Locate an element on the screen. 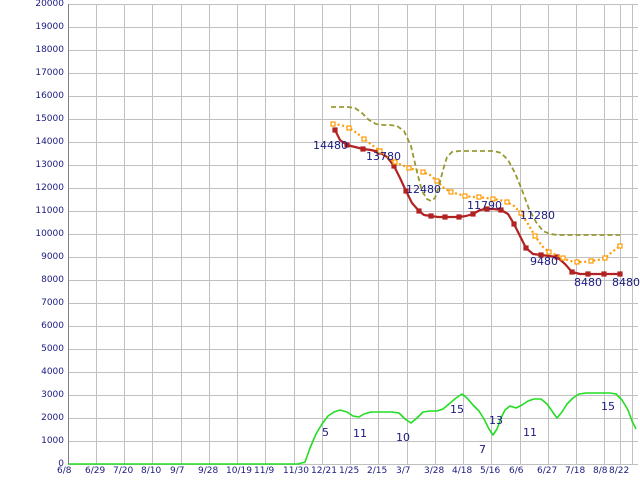 The image size is (640, 480). x-tick-label: 3/28 is located at coordinates (434, 471).